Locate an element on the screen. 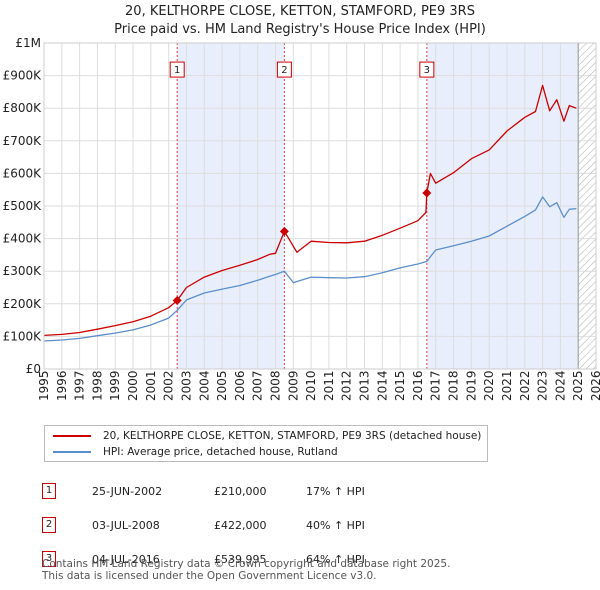 This screenshot has width=600, height=590. sale-label: 1 is located at coordinates (177, 70).